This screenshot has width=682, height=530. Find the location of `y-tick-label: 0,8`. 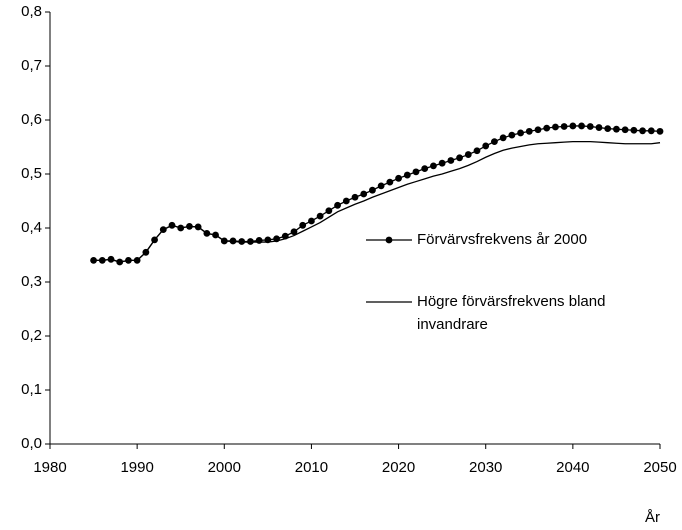

y-tick-label: 0,8 is located at coordinates (31, 11).